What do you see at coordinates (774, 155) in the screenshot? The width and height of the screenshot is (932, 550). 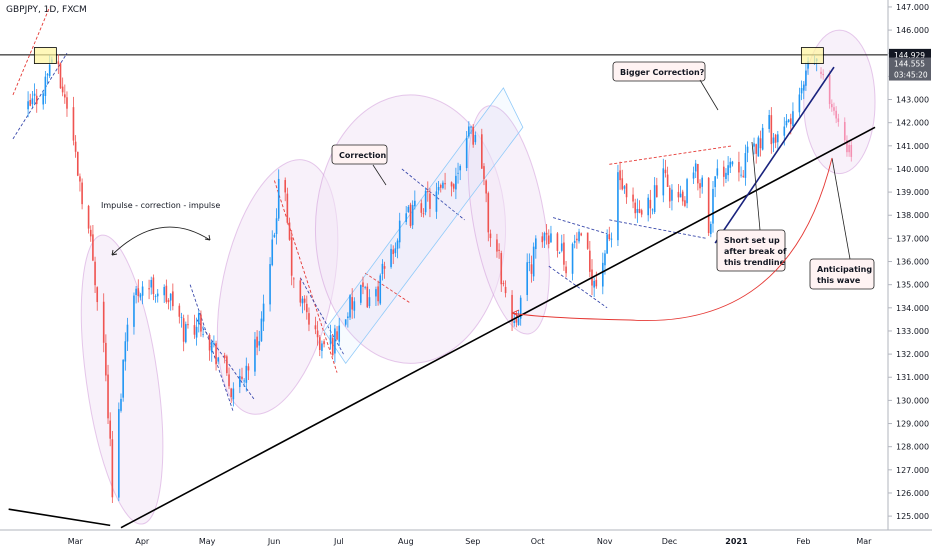 I see `trendline` at bounding box center [774, 155].